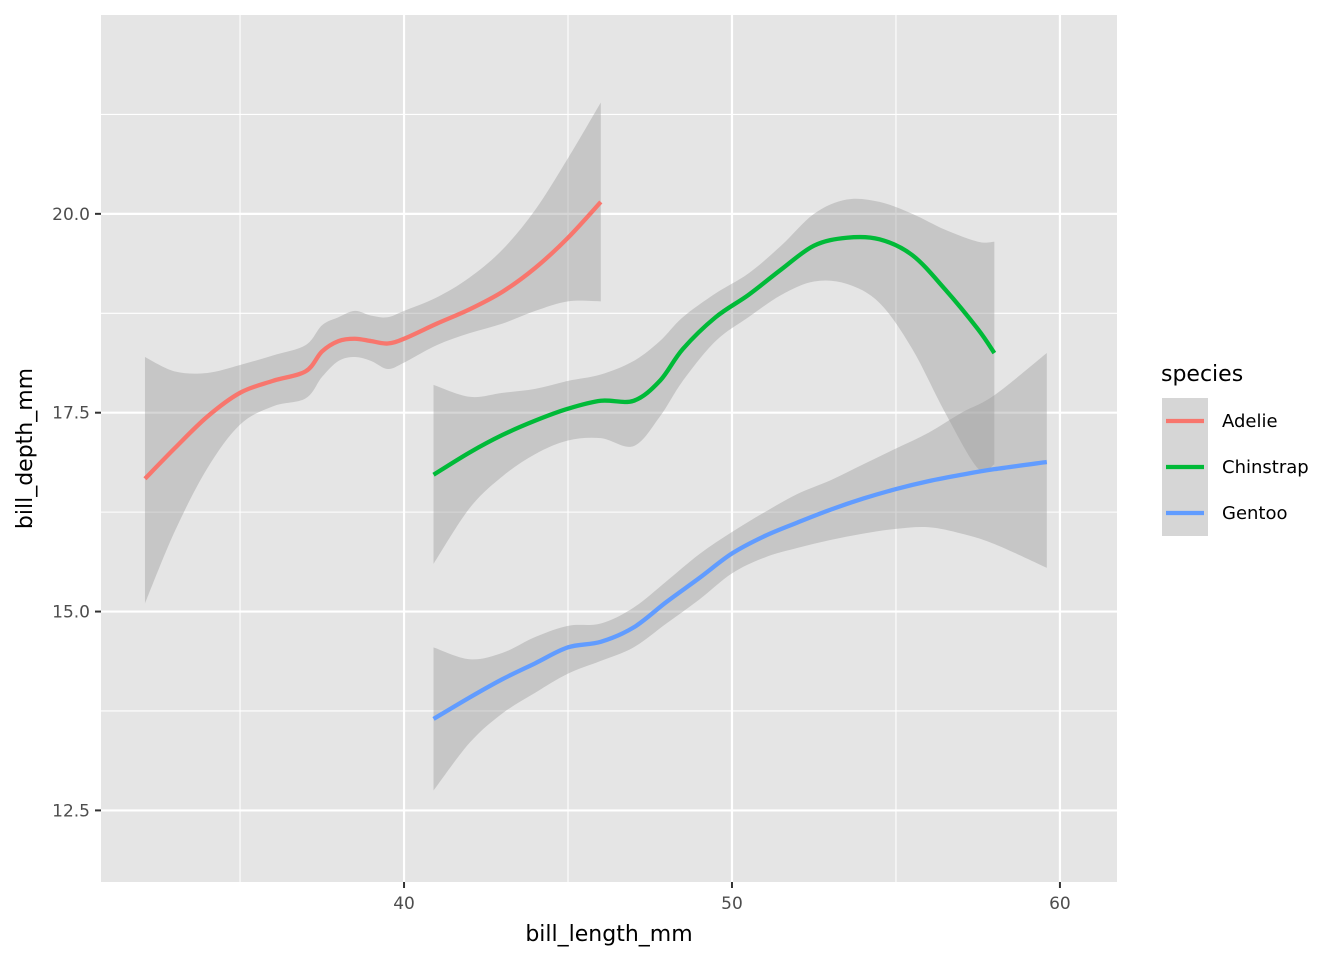 This screenshot has width=1344, height=960. Describe the element at coordinates (740, 590) in the screenshot. I see `smooth-line-gentoo` at that location.